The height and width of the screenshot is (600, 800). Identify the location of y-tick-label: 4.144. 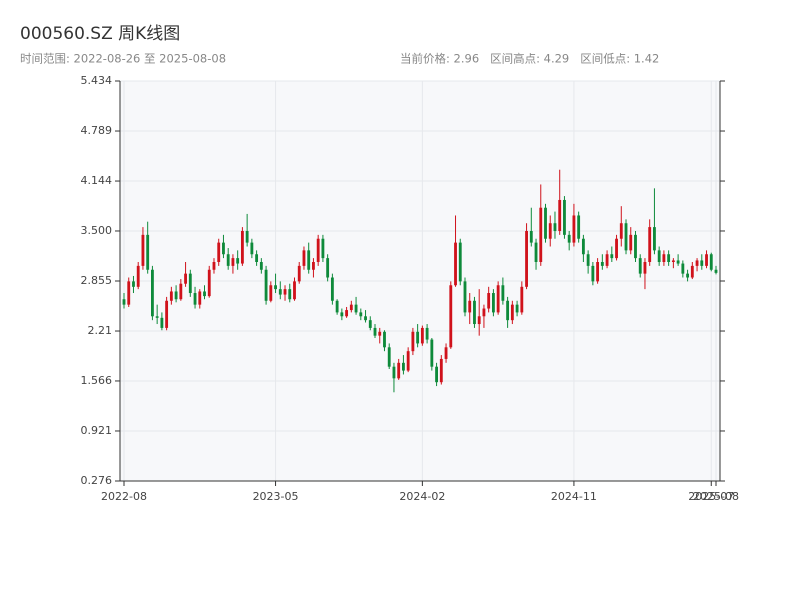
(97, 180).